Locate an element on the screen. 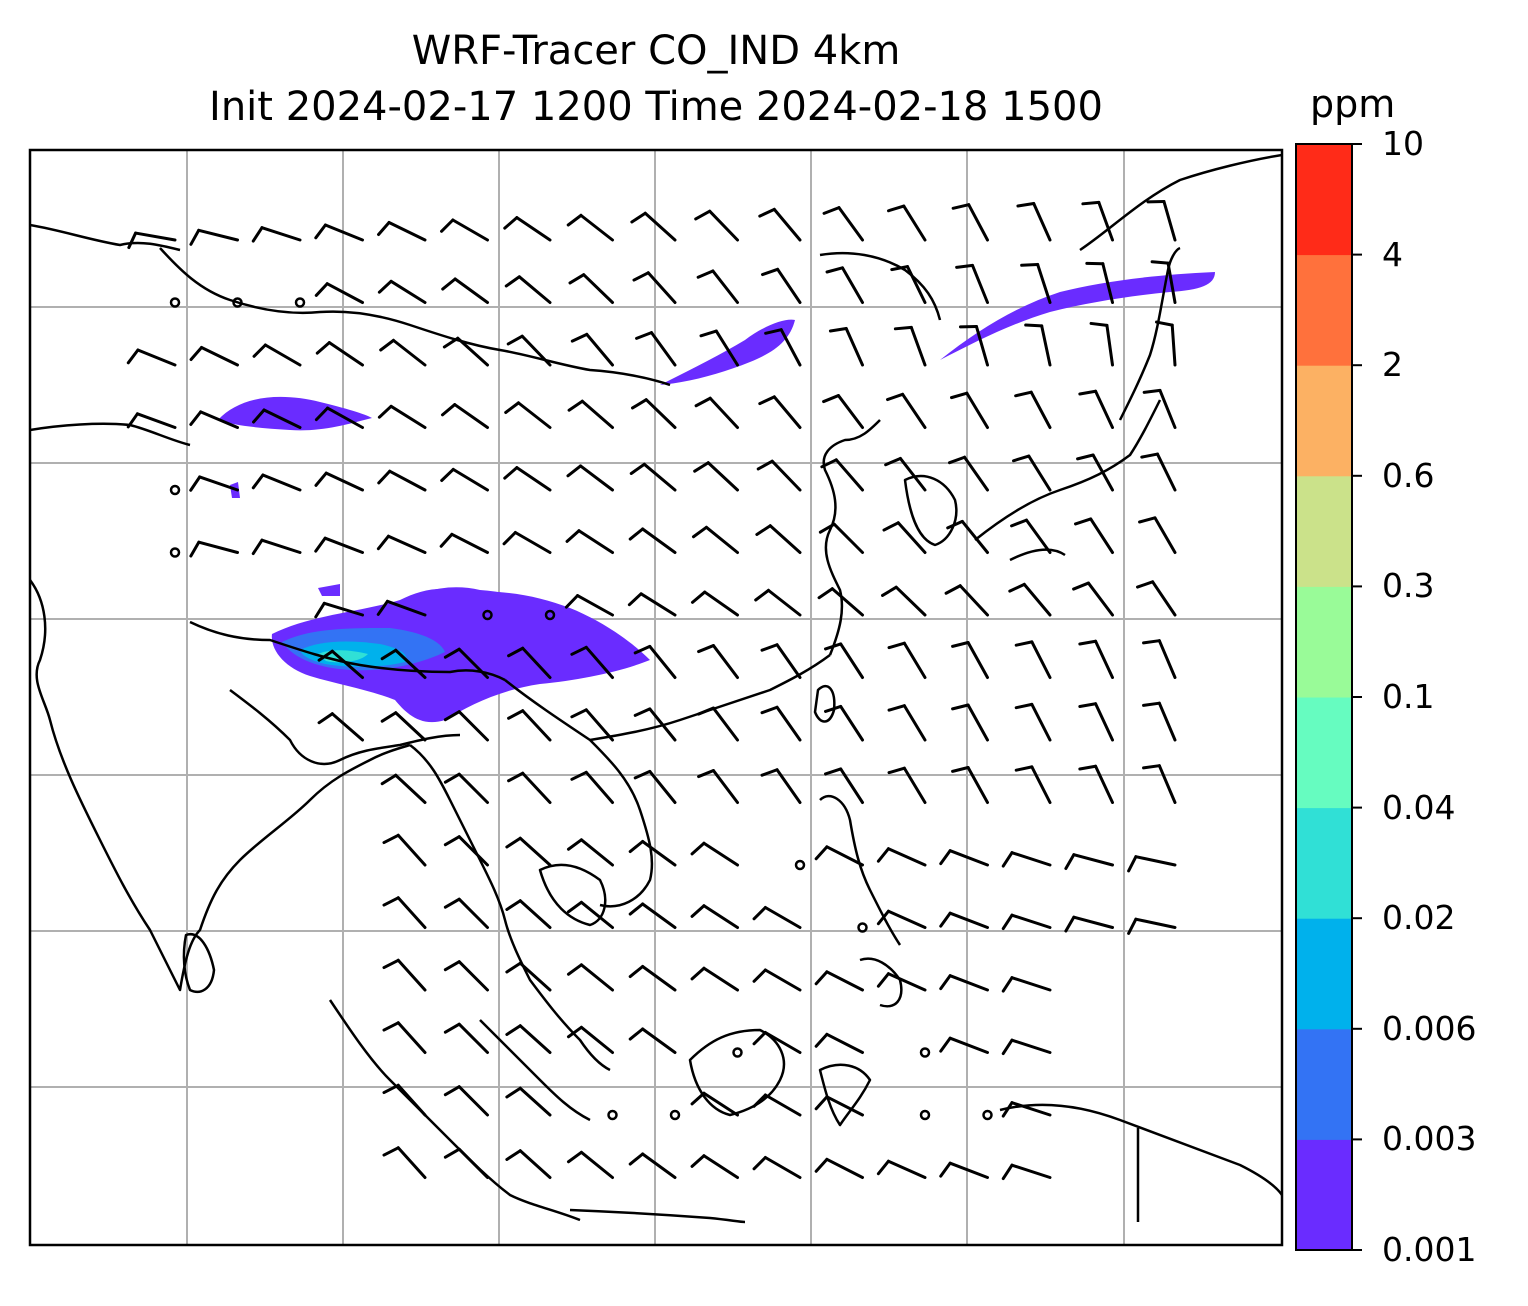  plume-mongolia is located at coordinates (727, 352).